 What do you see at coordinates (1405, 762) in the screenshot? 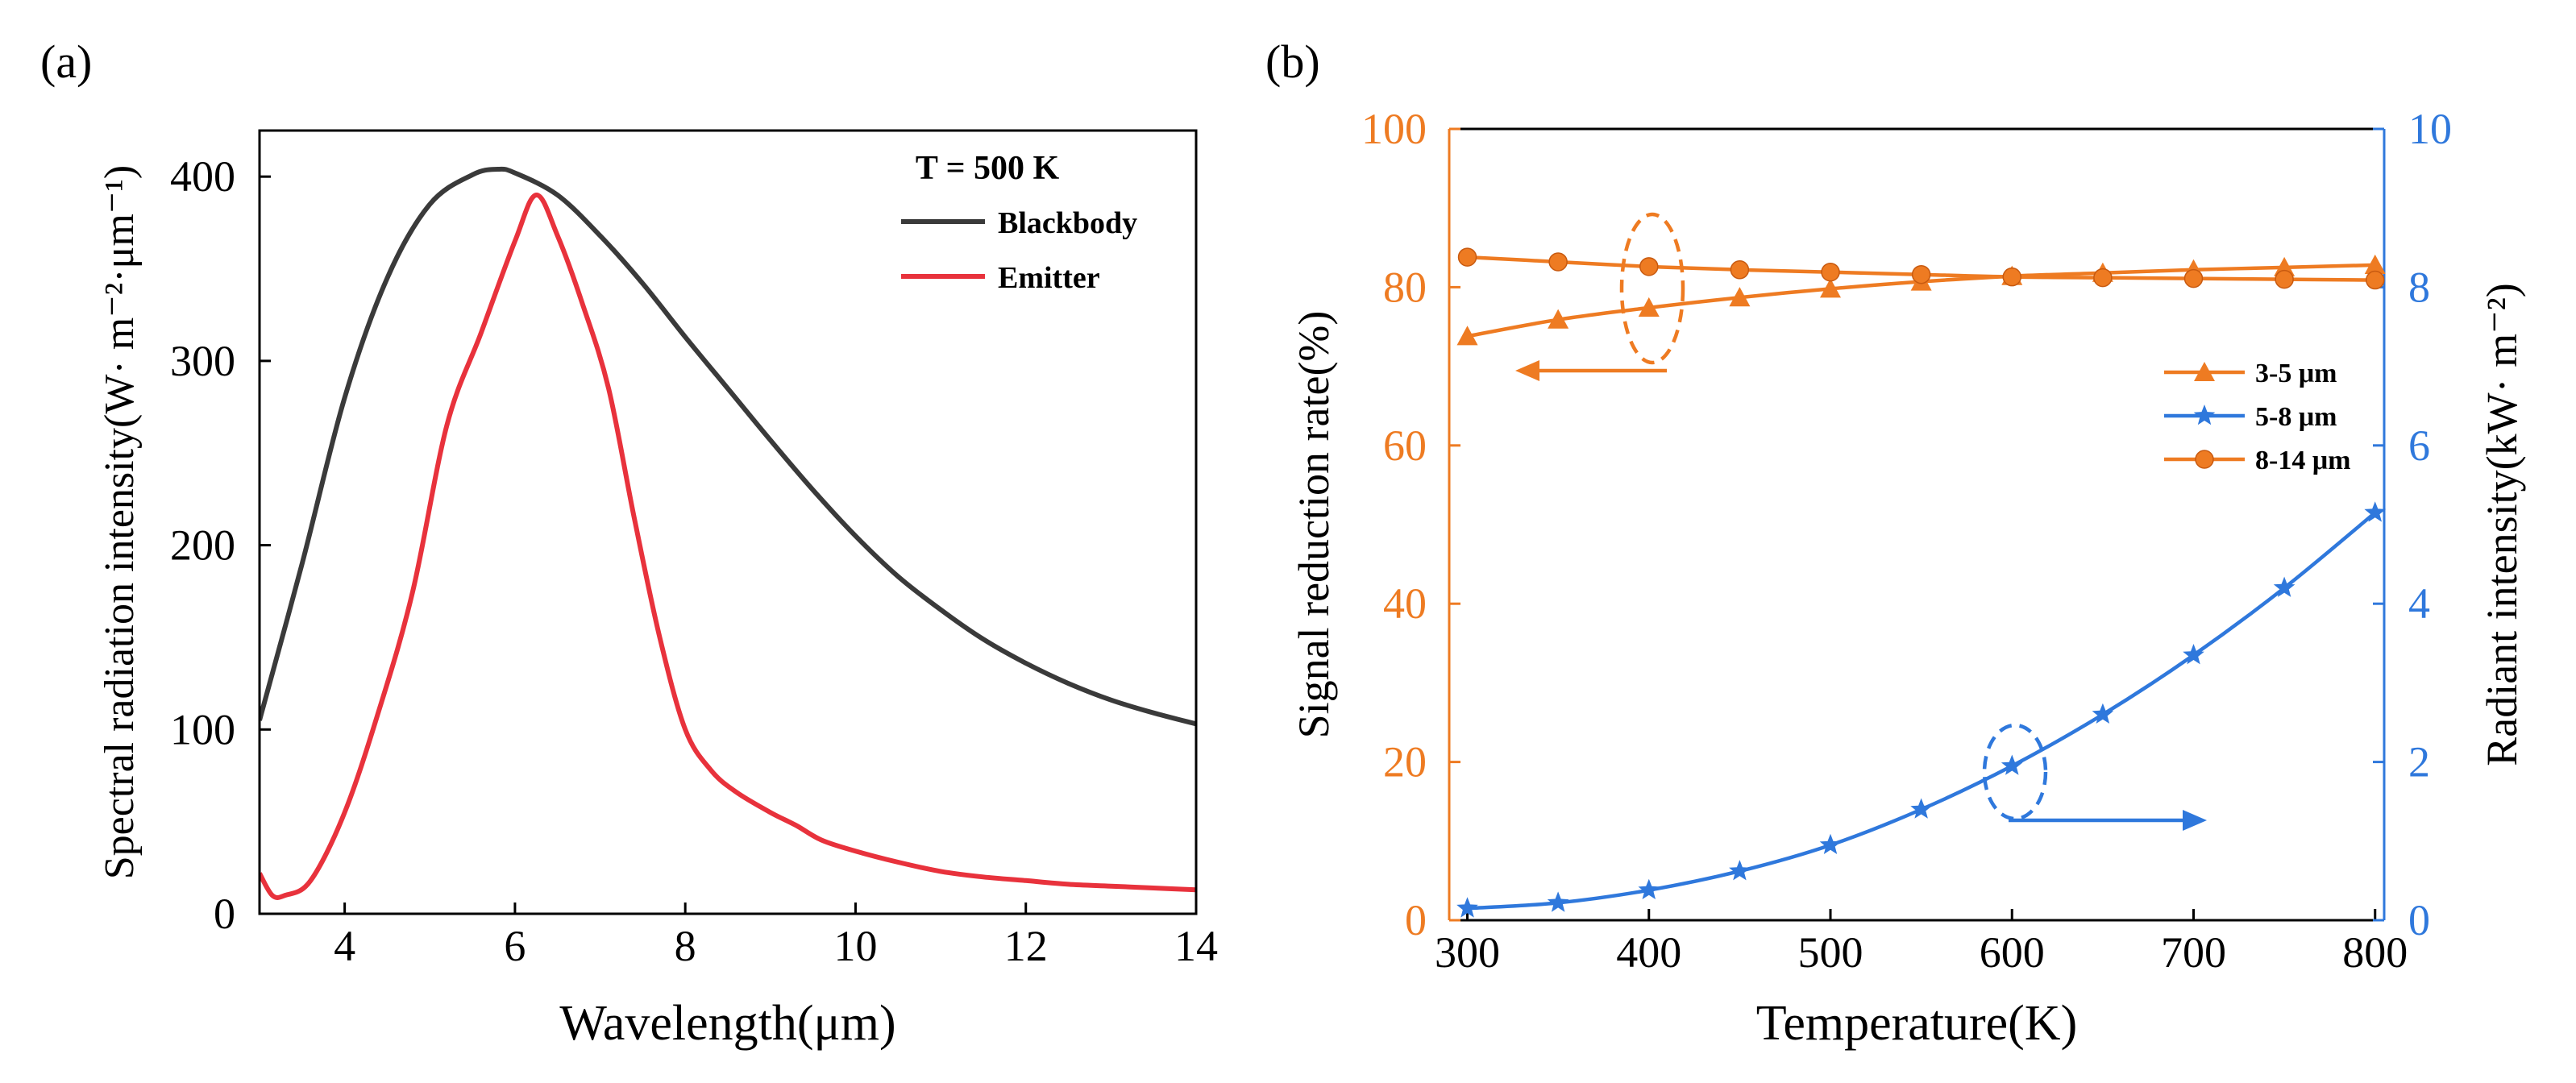
I see `left-y-tick-label: 20` at bounding box center [1405, 762].